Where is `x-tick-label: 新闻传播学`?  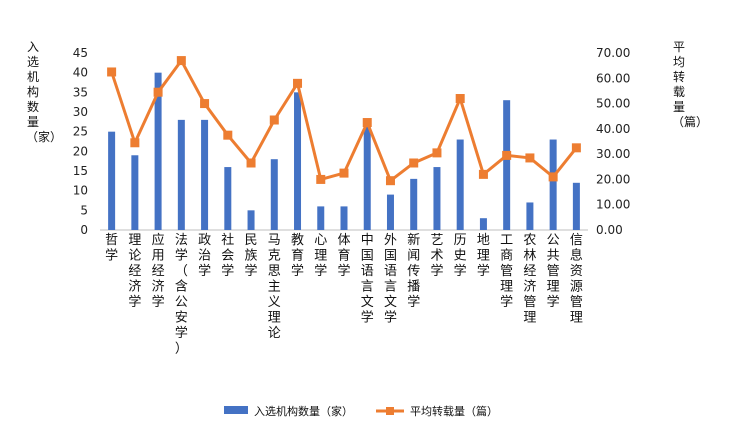
x-tick-label: 新闻传播学 is located at coordinates (413, 271).